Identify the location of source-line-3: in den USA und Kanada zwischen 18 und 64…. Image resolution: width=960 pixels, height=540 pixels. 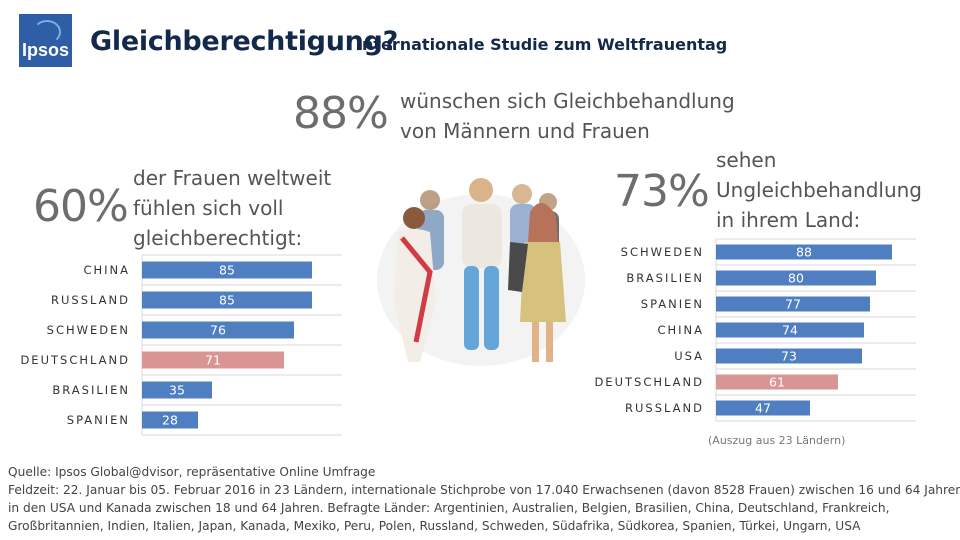
(449, 508).